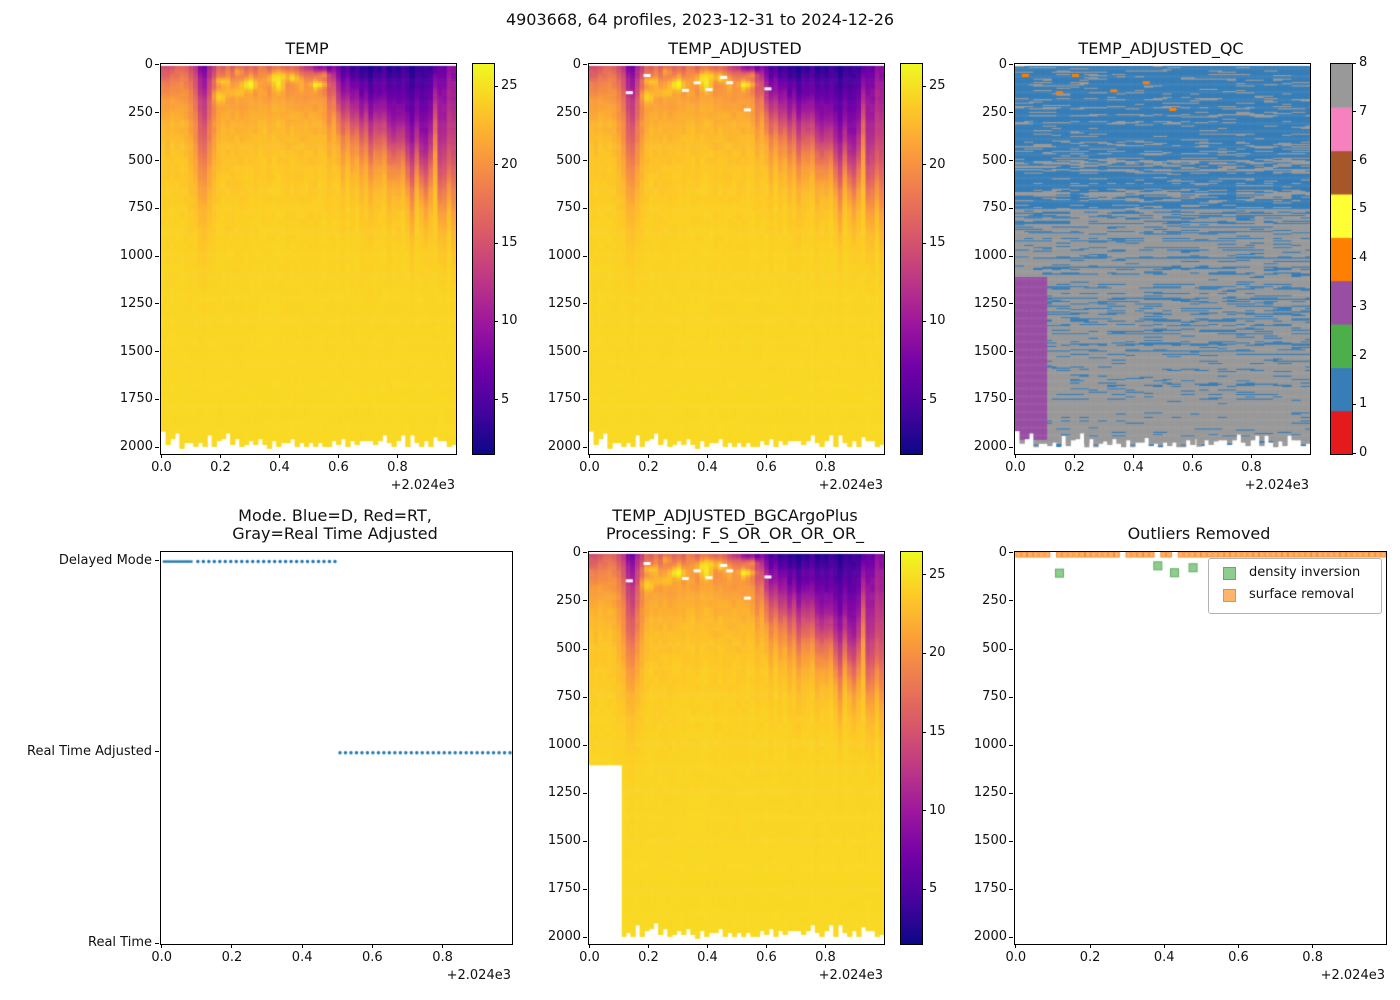  I want to click on surface-removal-label: surface removal, so click(1302, 594).